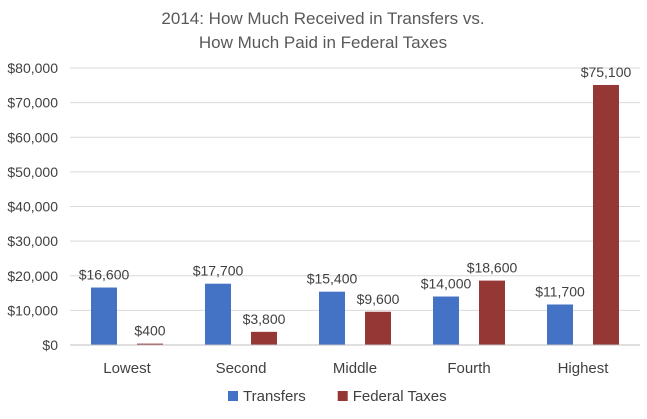  I want to click on legend: Transfers Federal Taxes, so click(337, 396).